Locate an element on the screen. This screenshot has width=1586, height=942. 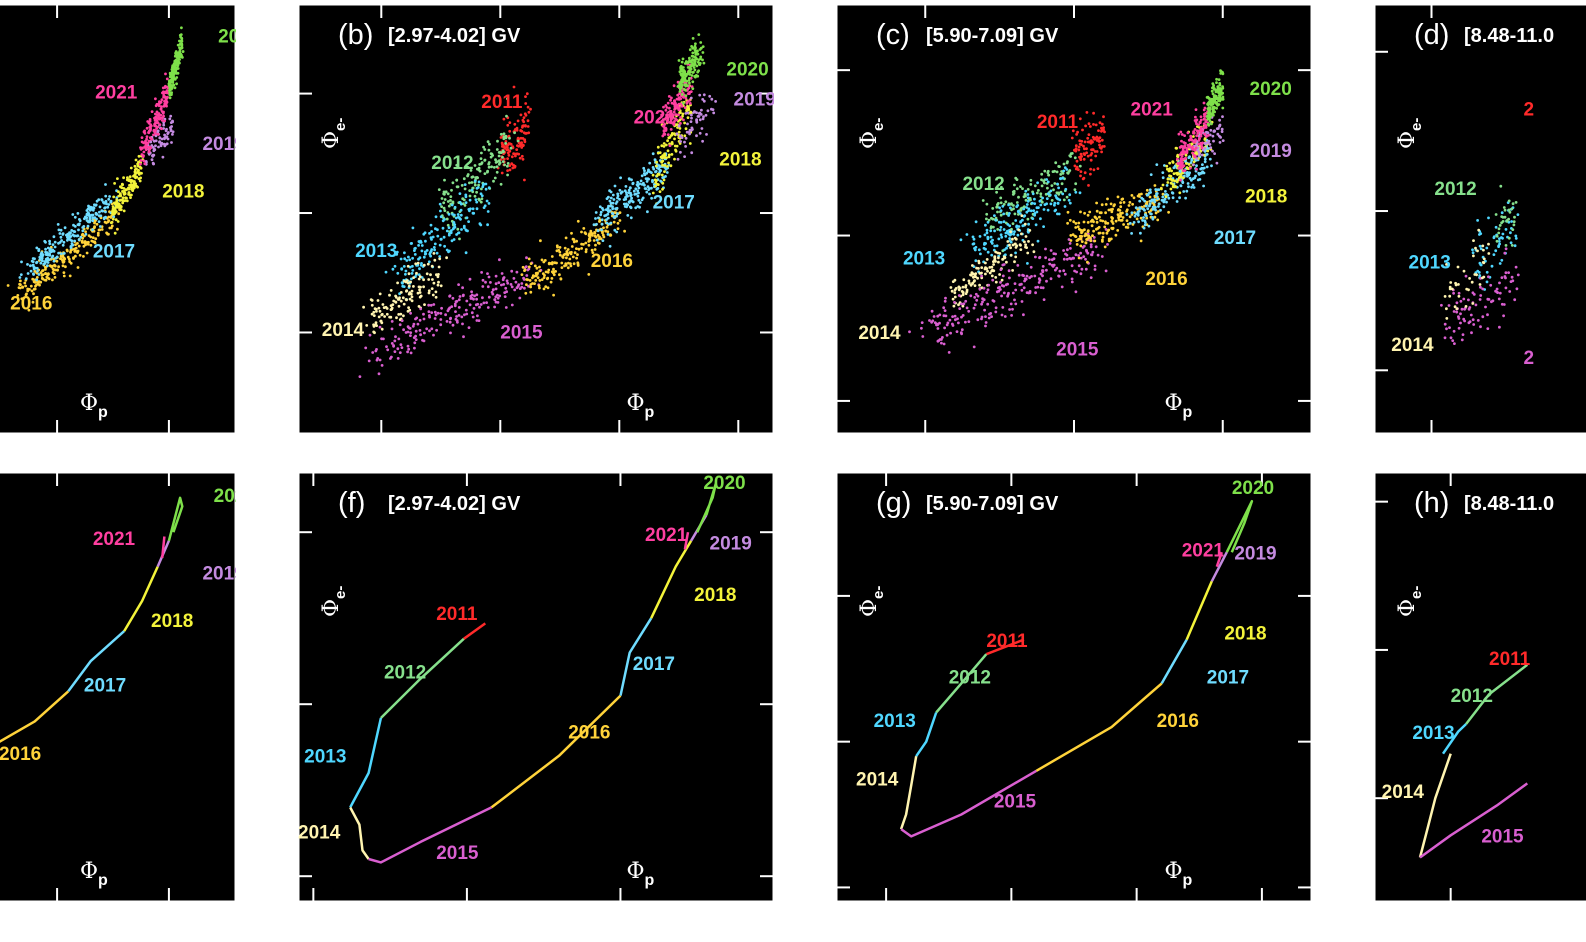
panel-frame is located at coordinates (1074, 219).